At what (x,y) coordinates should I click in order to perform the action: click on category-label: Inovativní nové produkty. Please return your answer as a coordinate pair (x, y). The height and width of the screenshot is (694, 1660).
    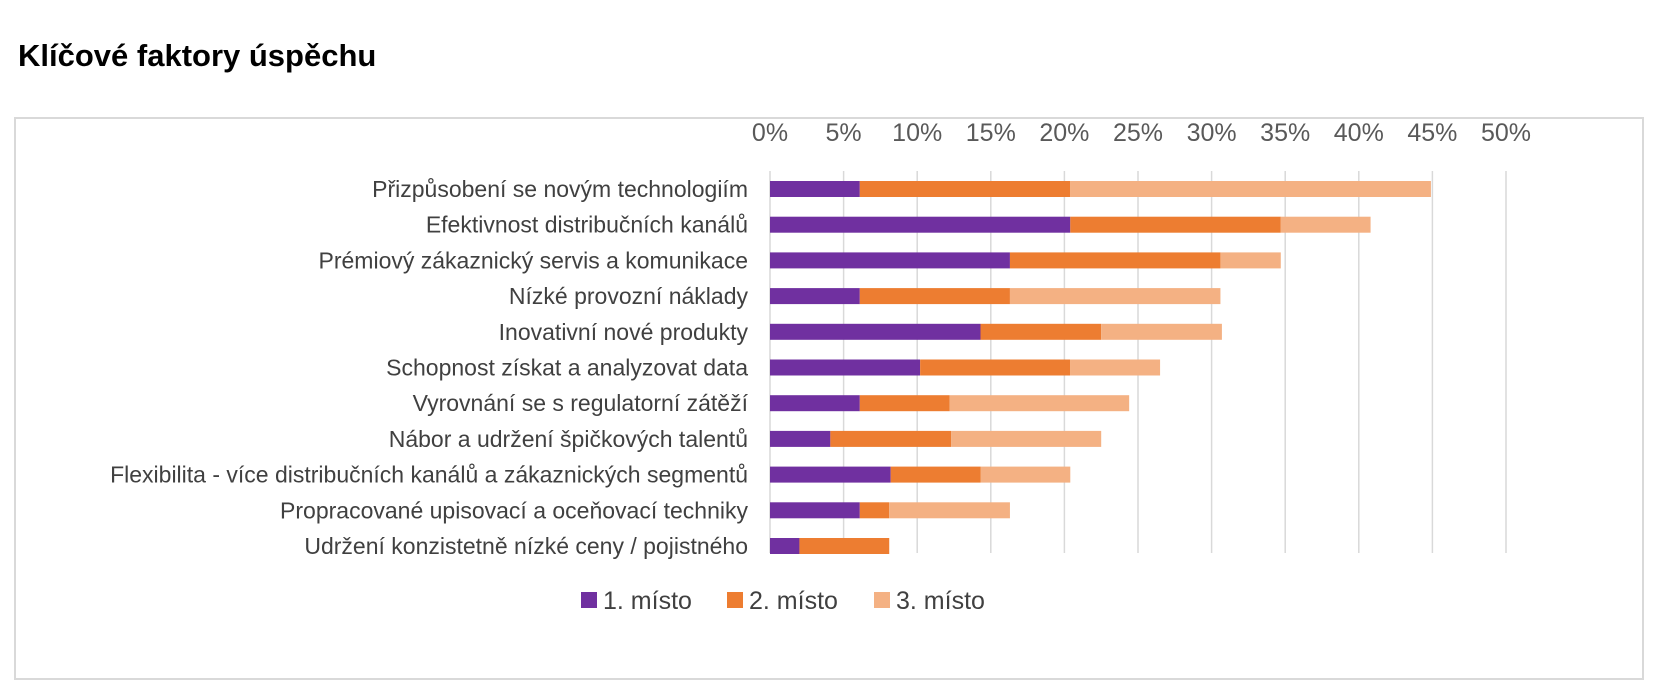
    Looking at the image, I should click on (624, 332).